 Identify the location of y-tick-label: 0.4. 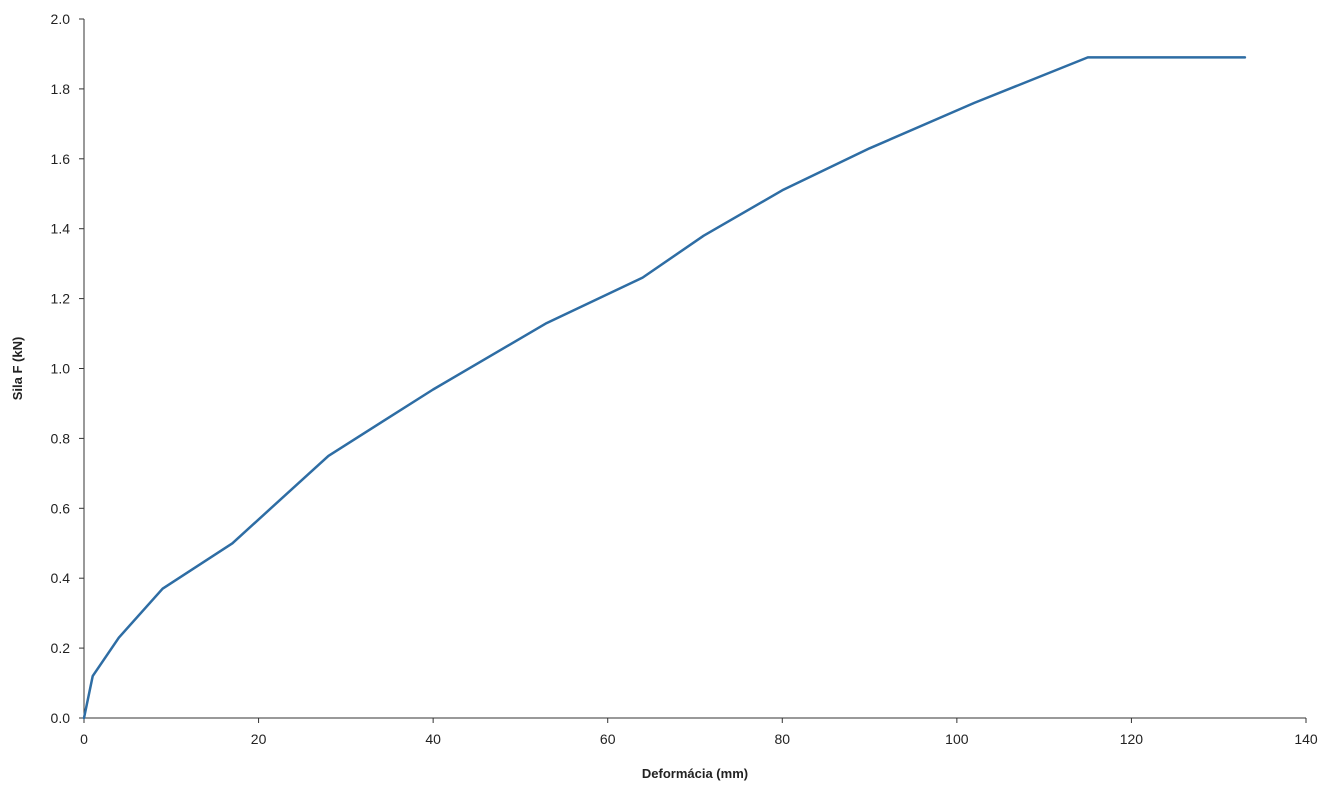
(61, 578).